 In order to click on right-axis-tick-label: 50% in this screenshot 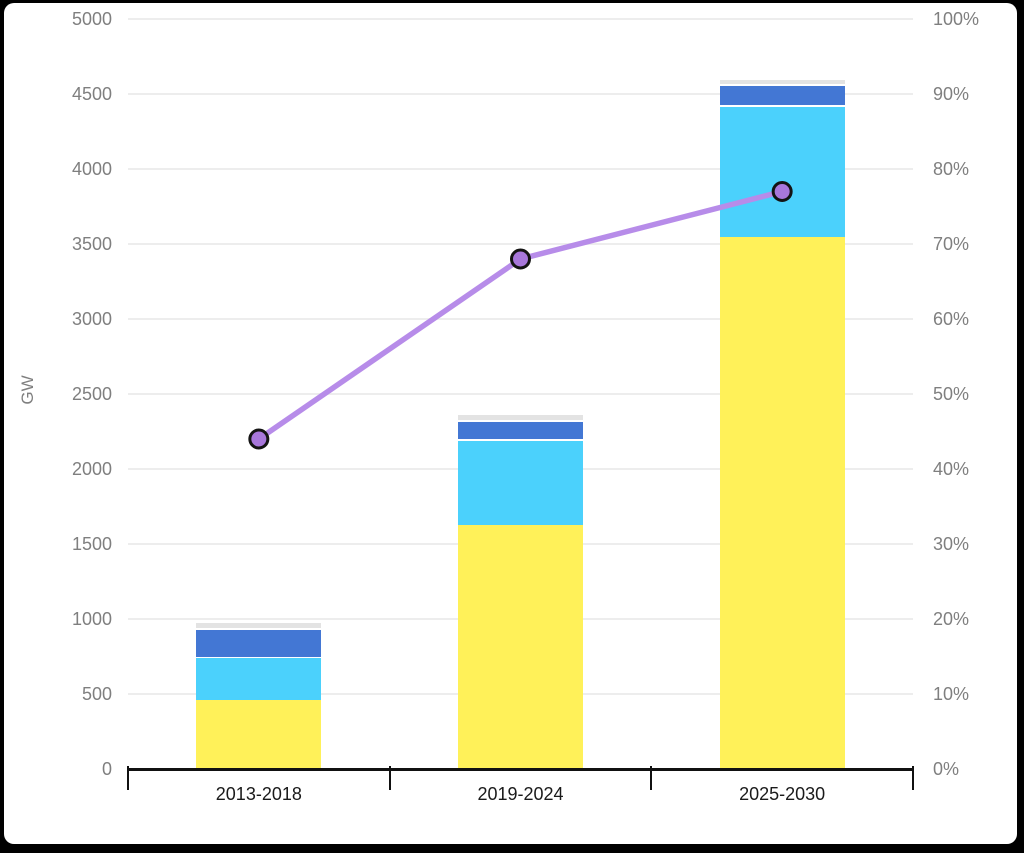, I will do `click(951, 394)`.